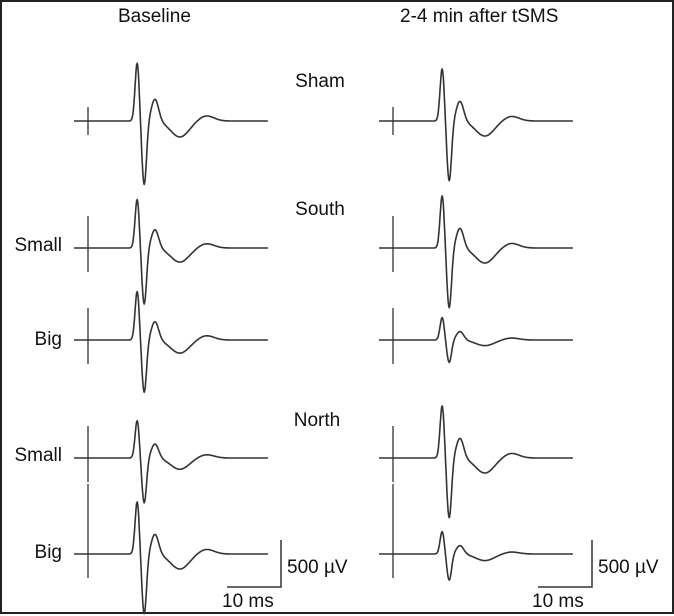 Image resolution: width=674 pixels, height=616 pixels. What do you see at coordinates (476, 125) in the screenshot?
I see `mep-trace-sham-all-after` at bounding box center [476, 125].